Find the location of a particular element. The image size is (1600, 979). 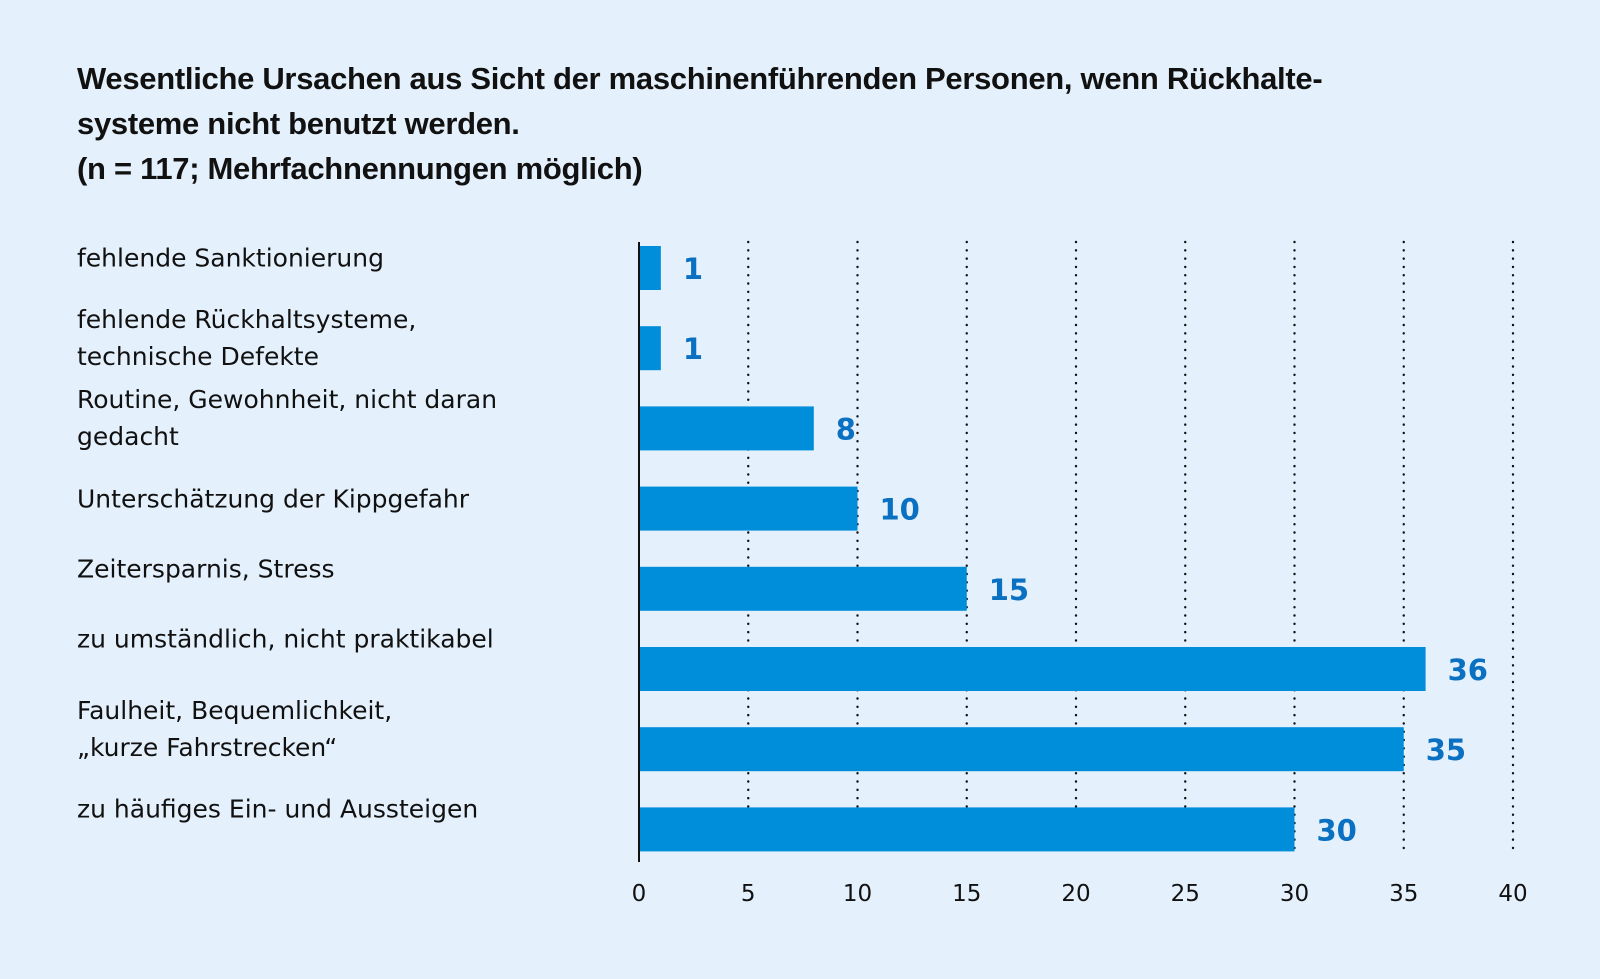

value-label-7: 30 is located at coordinates (1337, 830).